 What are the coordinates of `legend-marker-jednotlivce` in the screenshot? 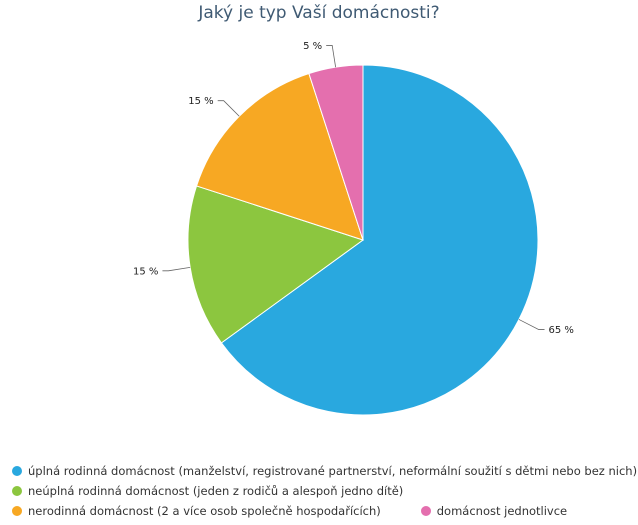 It's located at (425, 511).